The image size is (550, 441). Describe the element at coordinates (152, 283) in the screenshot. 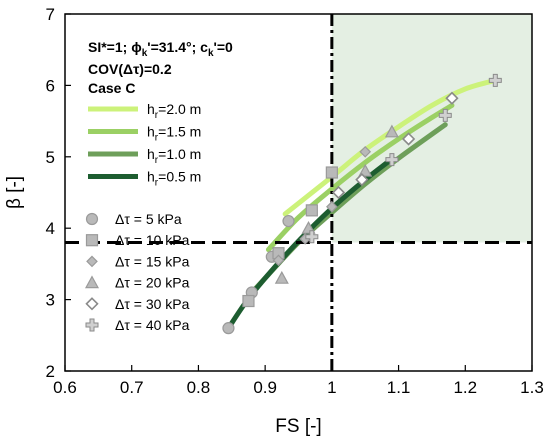

I see `legend-label: Δτ = 20 kPa` at that location.